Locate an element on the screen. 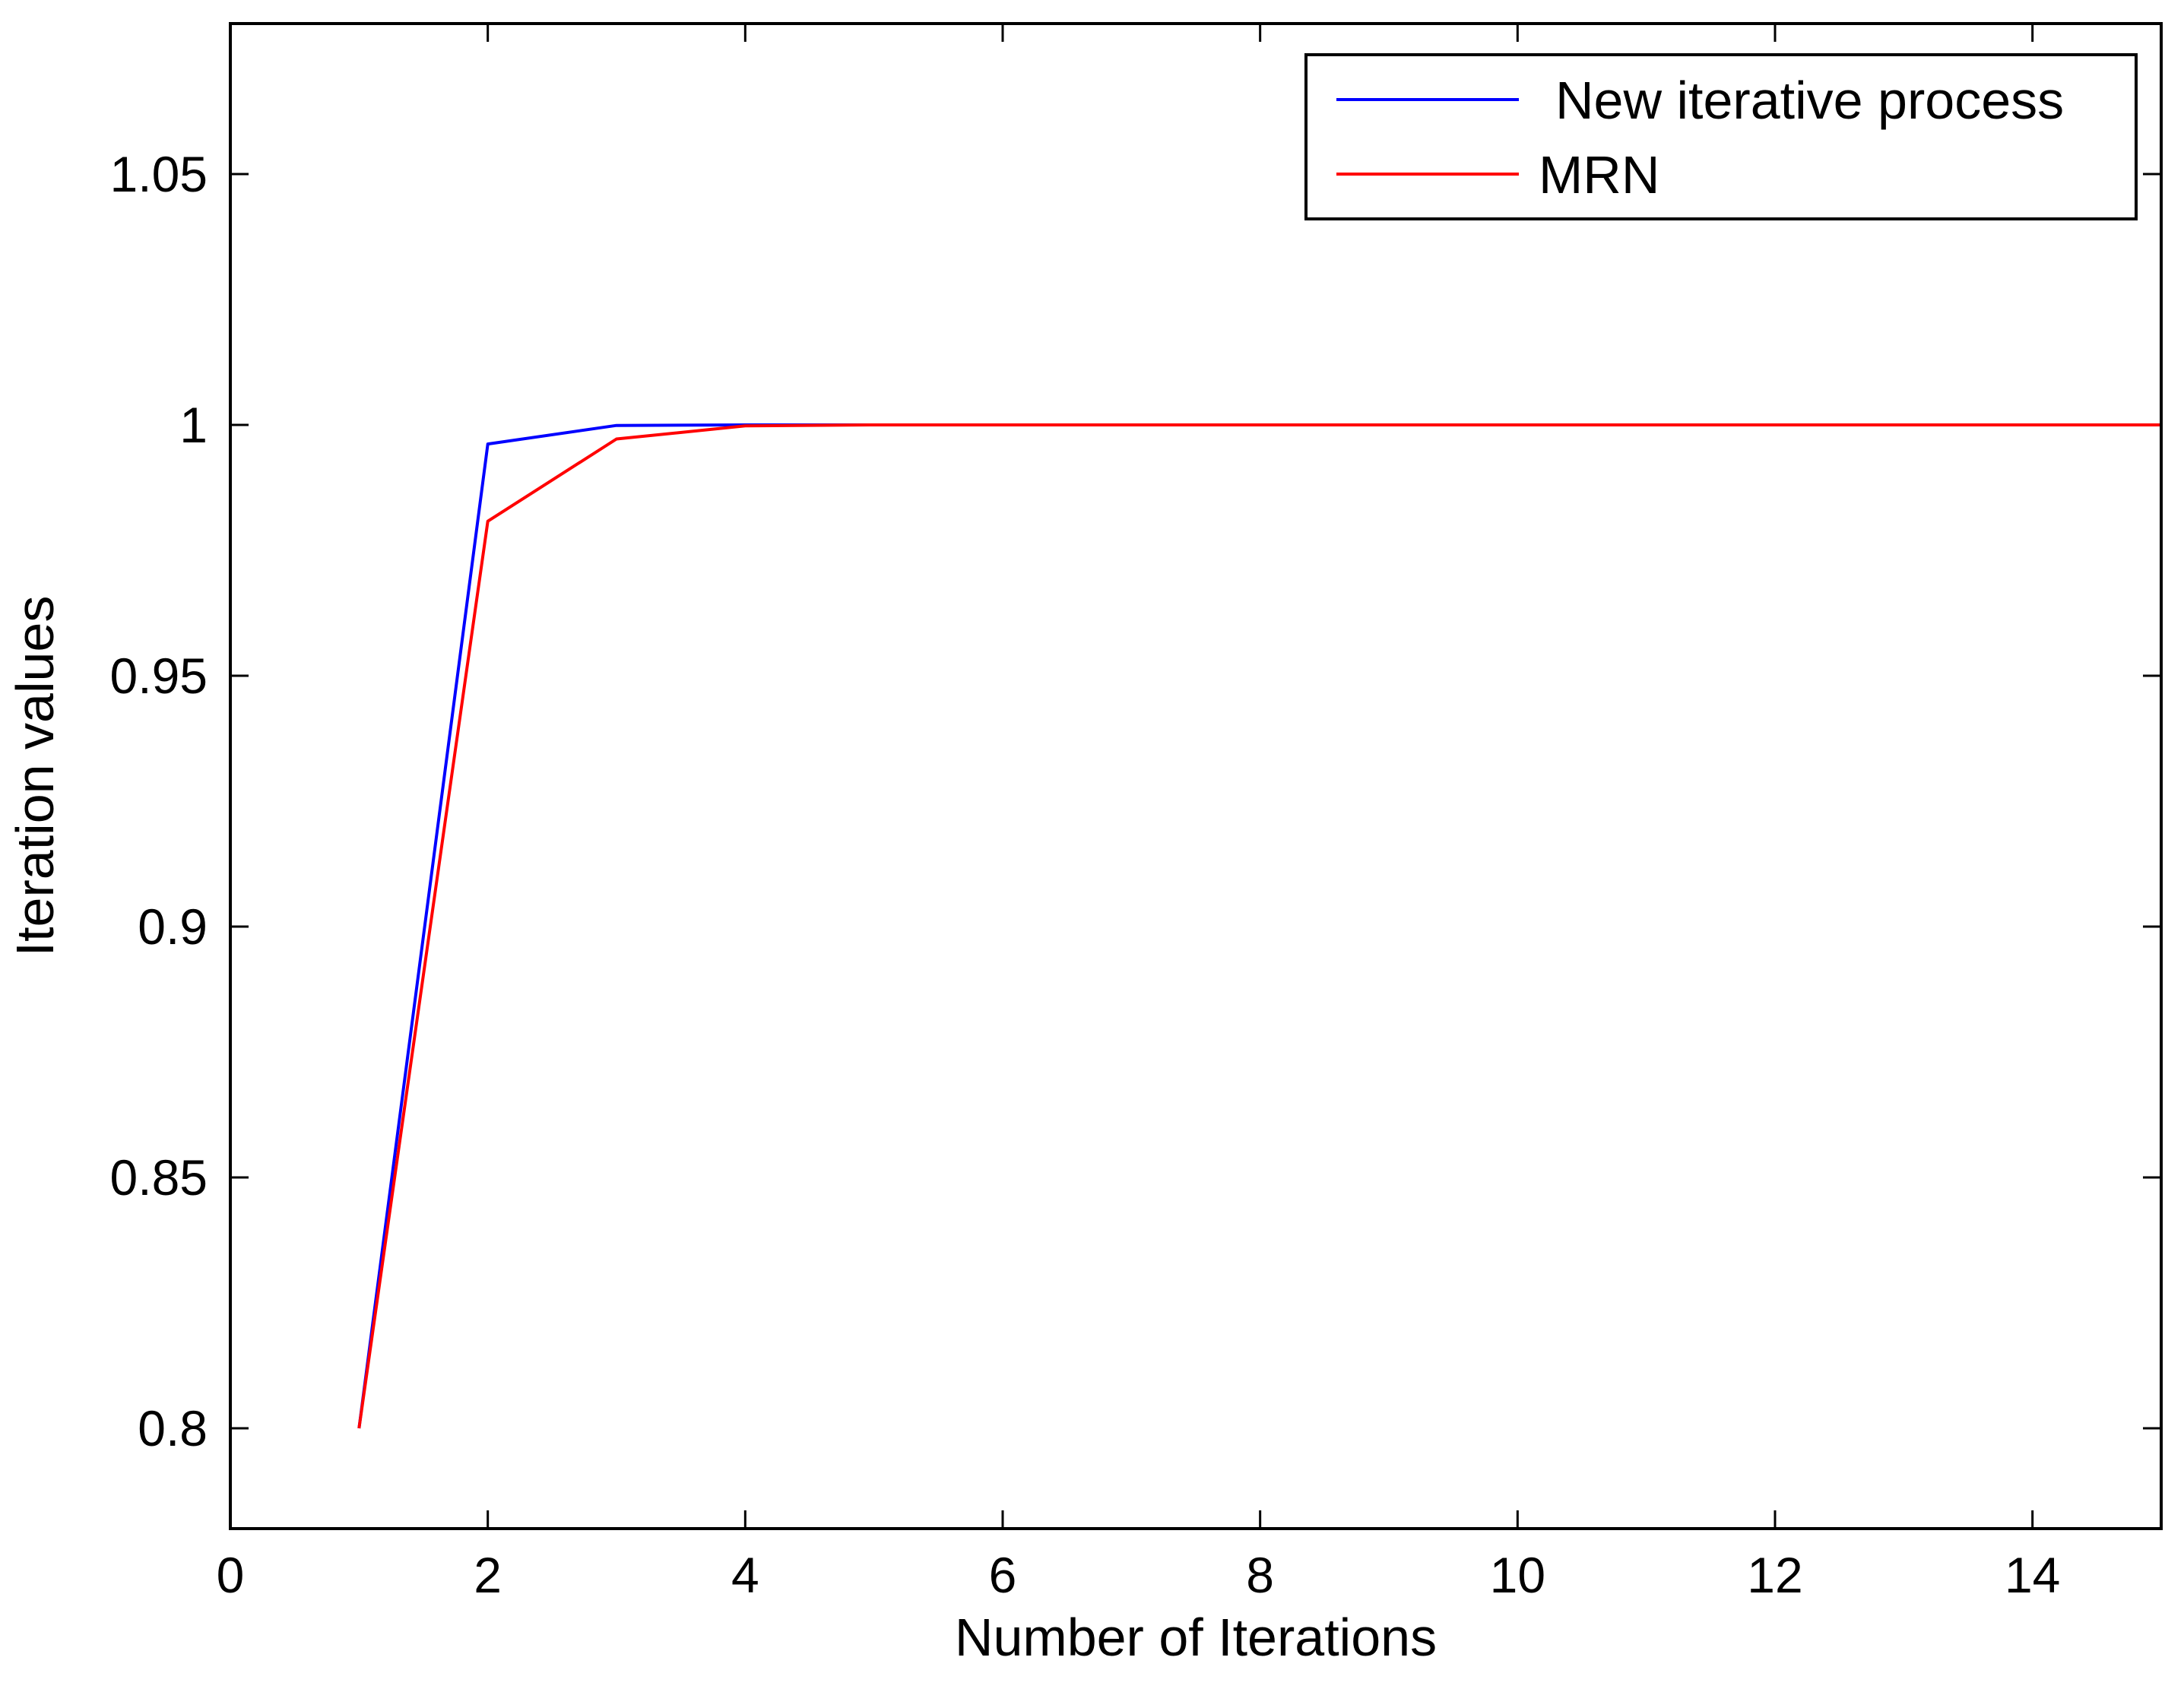 The image size is (2184, 1689). x-axis-title: Number of Iterations is located at coordinates (1196, 1637).